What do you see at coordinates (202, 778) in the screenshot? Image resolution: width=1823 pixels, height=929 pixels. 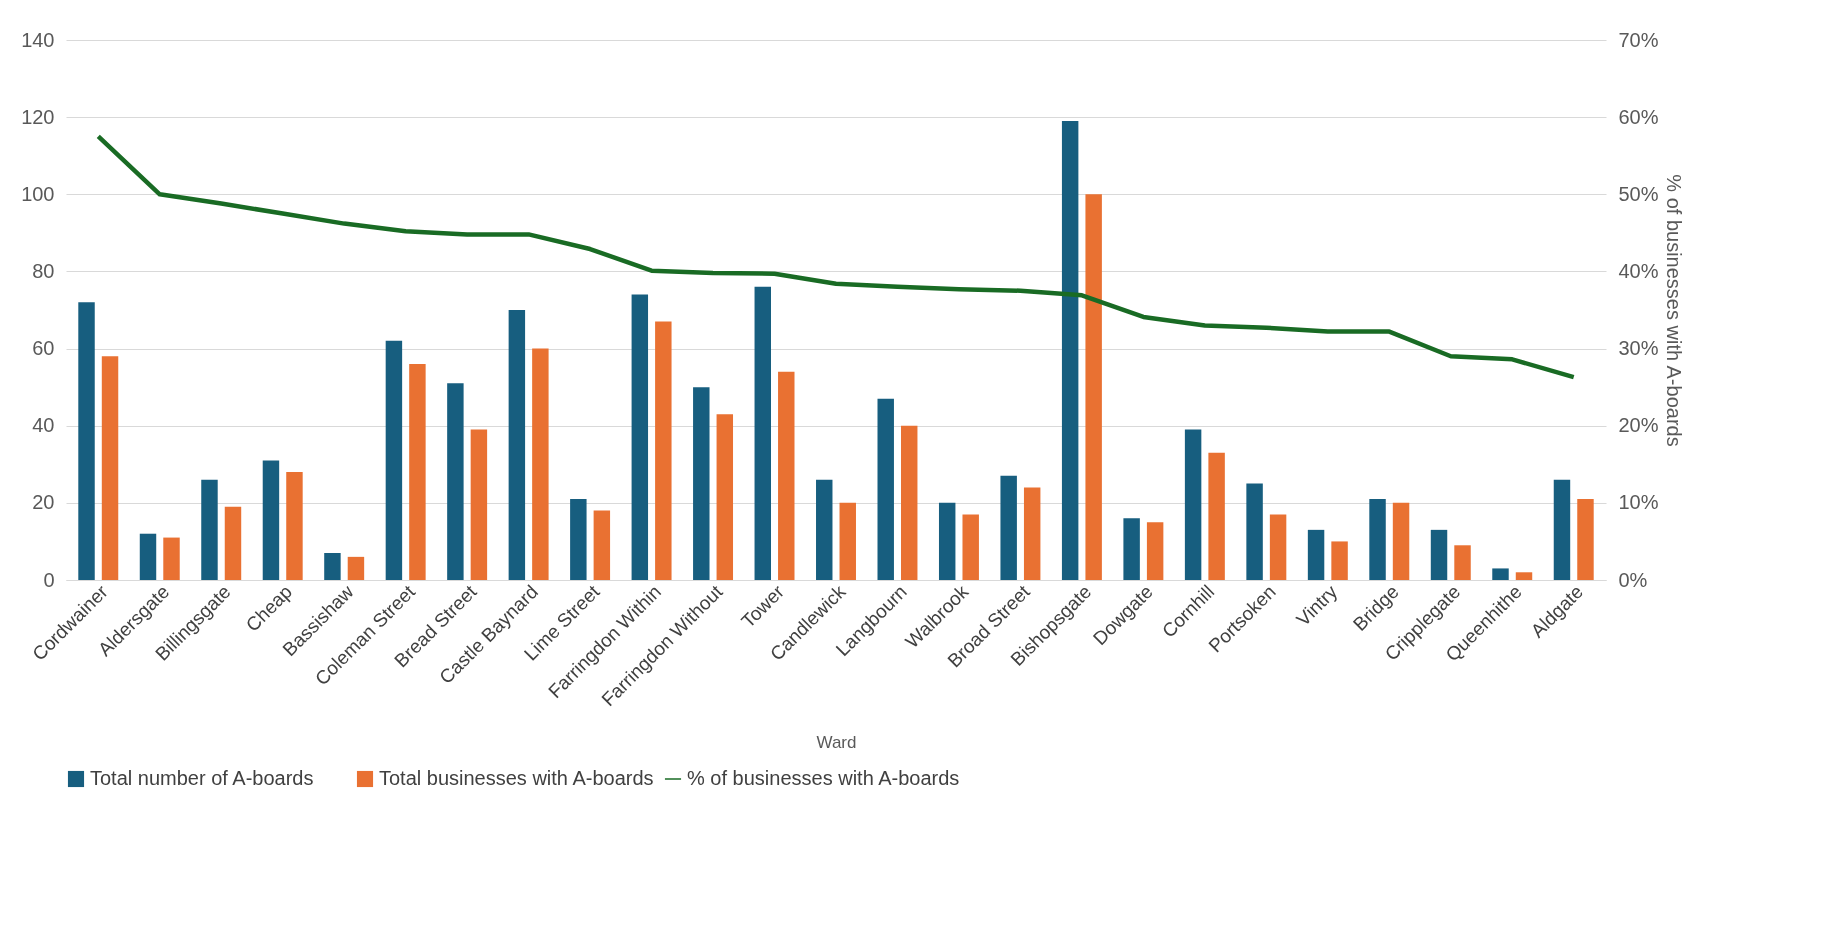 I see `legend-label: Total number of A-boards` at bounding box center [202, 778].